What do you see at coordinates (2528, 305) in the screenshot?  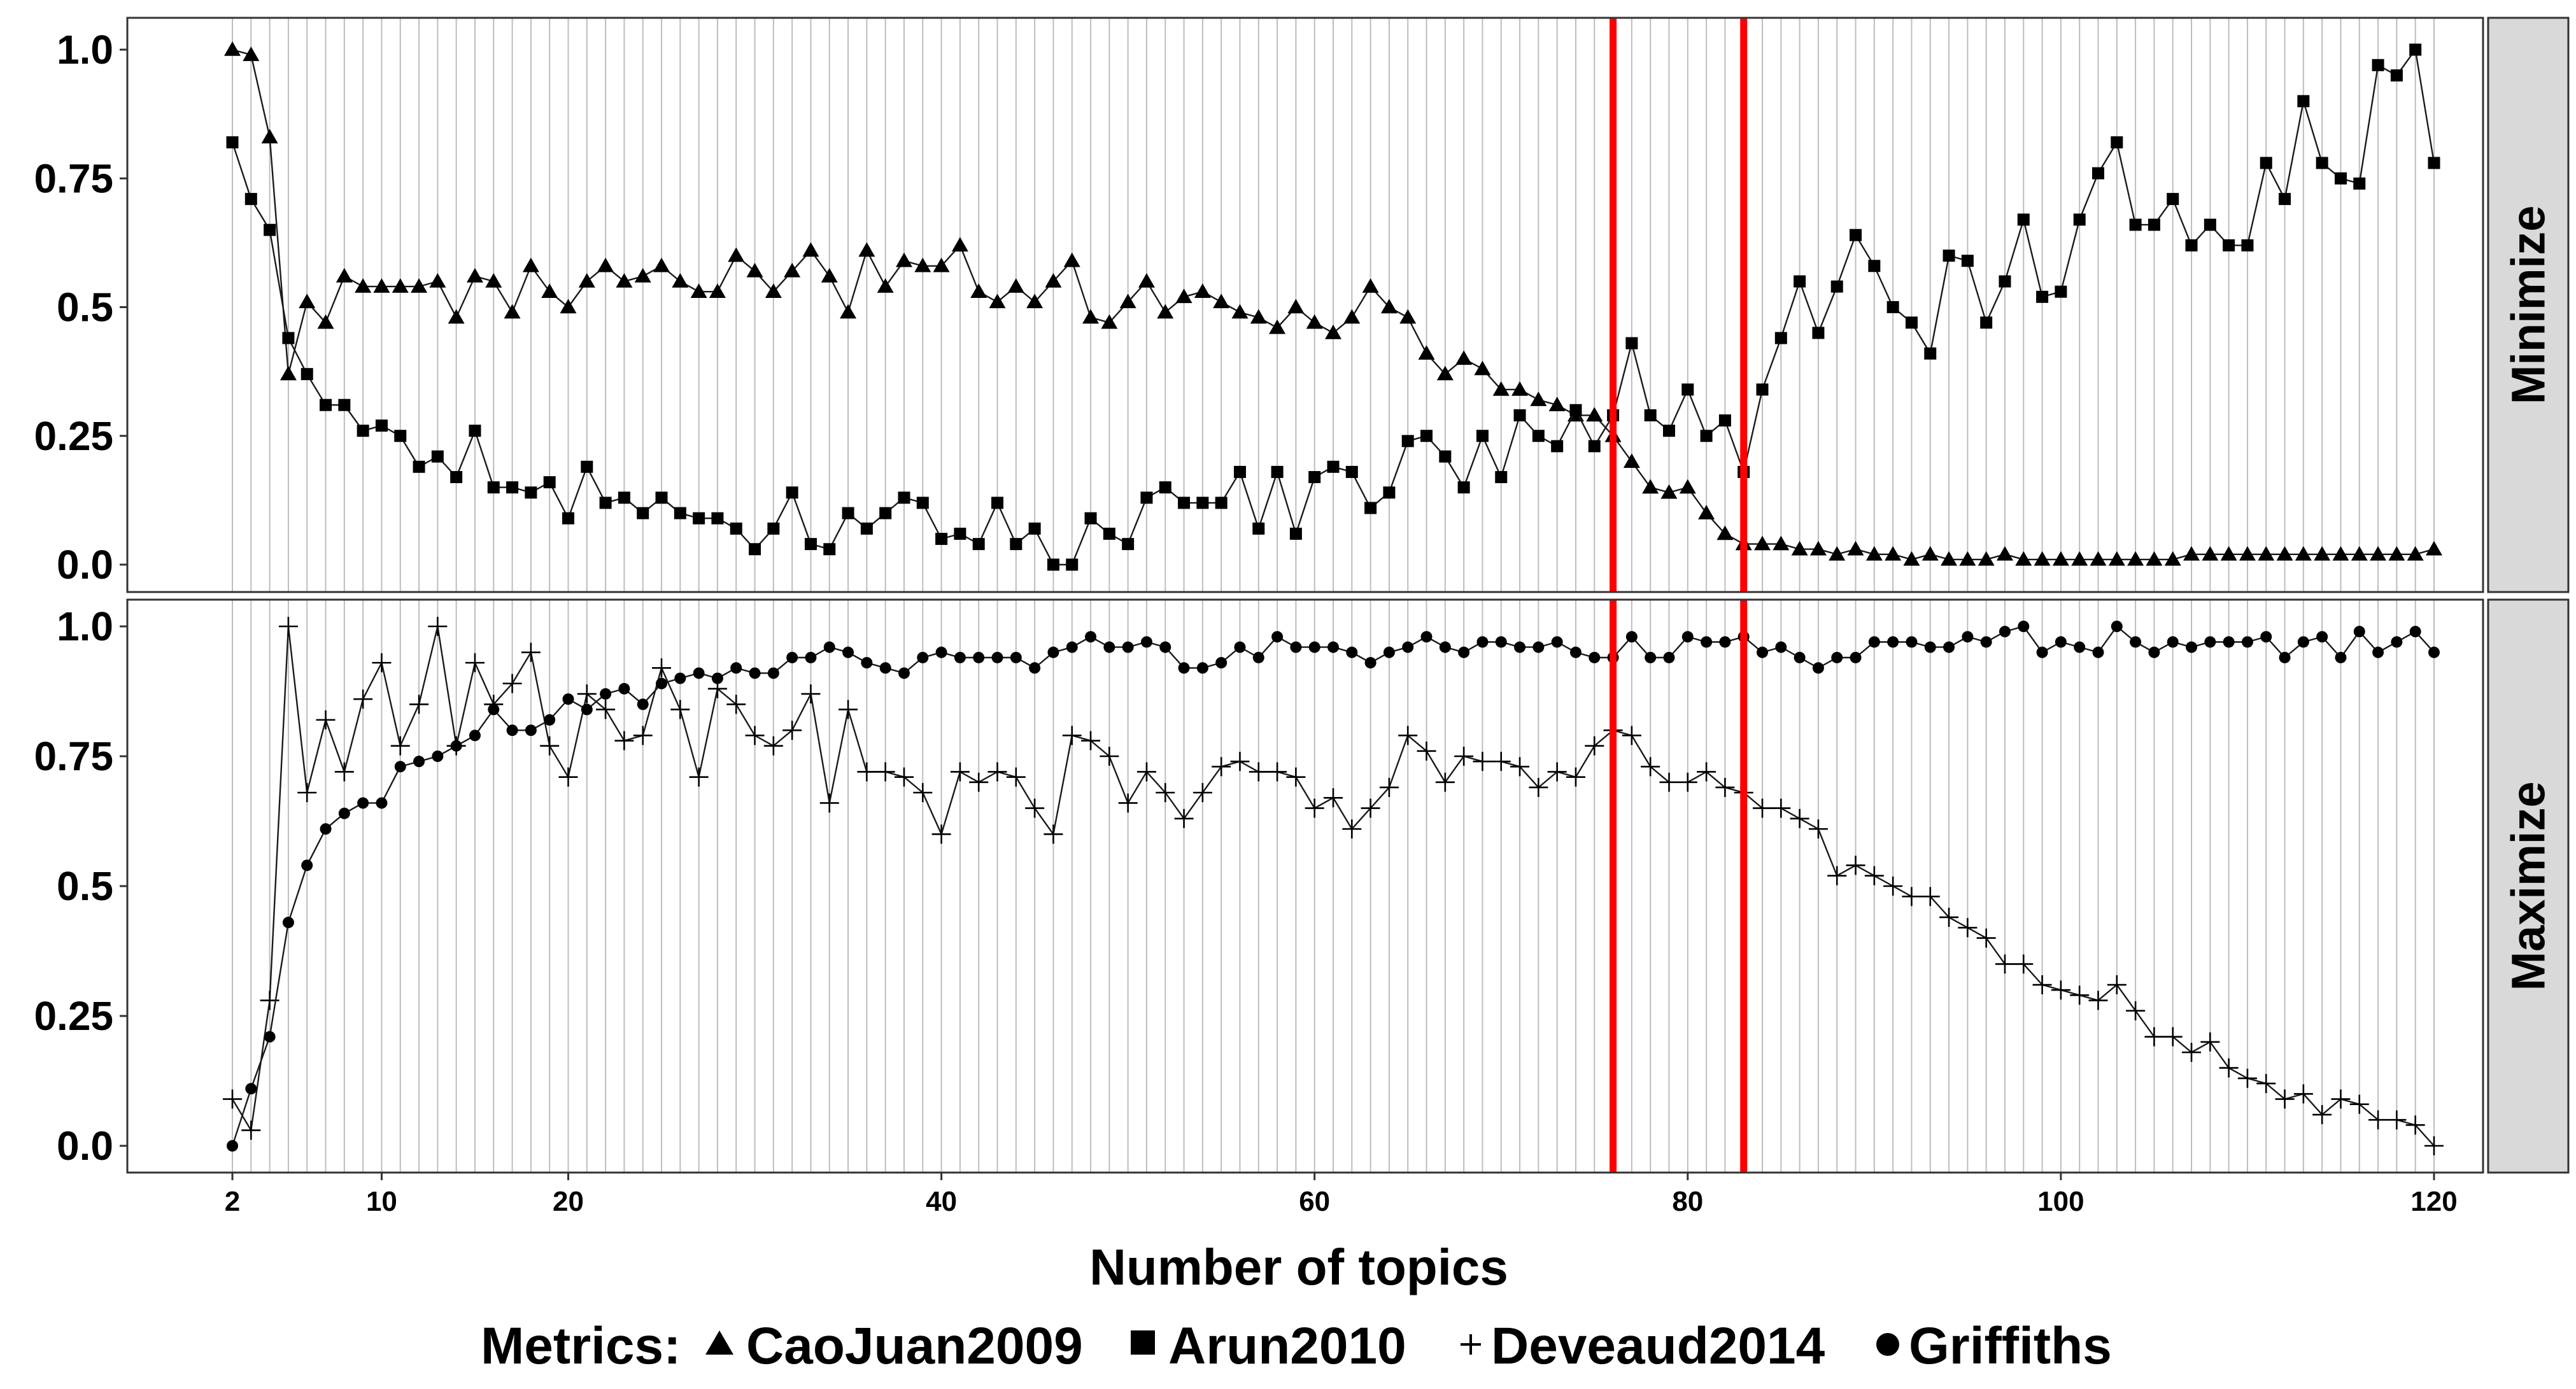 I see `facet-label-minimize: Minimize` at bounding box center [2528, 305].